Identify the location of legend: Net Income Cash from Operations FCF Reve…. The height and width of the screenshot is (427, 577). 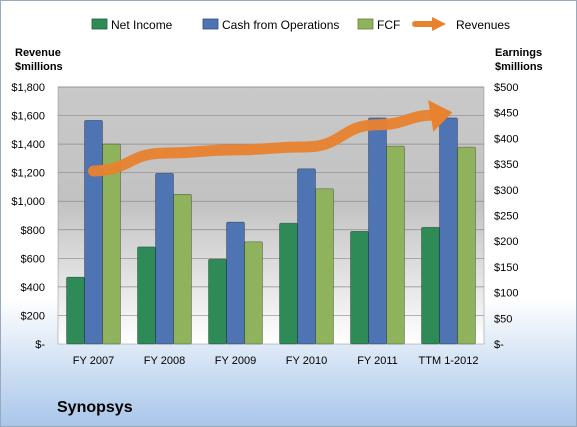
(300, 24).